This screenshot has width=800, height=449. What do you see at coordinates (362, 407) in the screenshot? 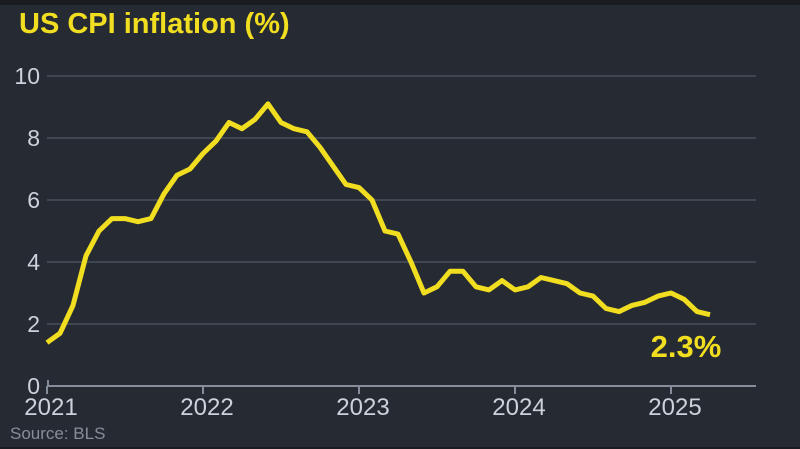
I see `x-axis-tick-label-2023: 2023` at bounding box center [362, 407].